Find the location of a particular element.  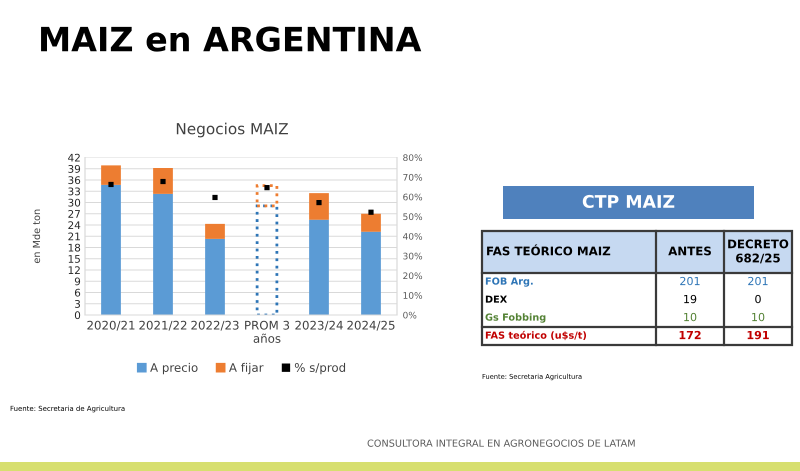

x-tick-label: 2022/23 is located at coordinates (215, 325).